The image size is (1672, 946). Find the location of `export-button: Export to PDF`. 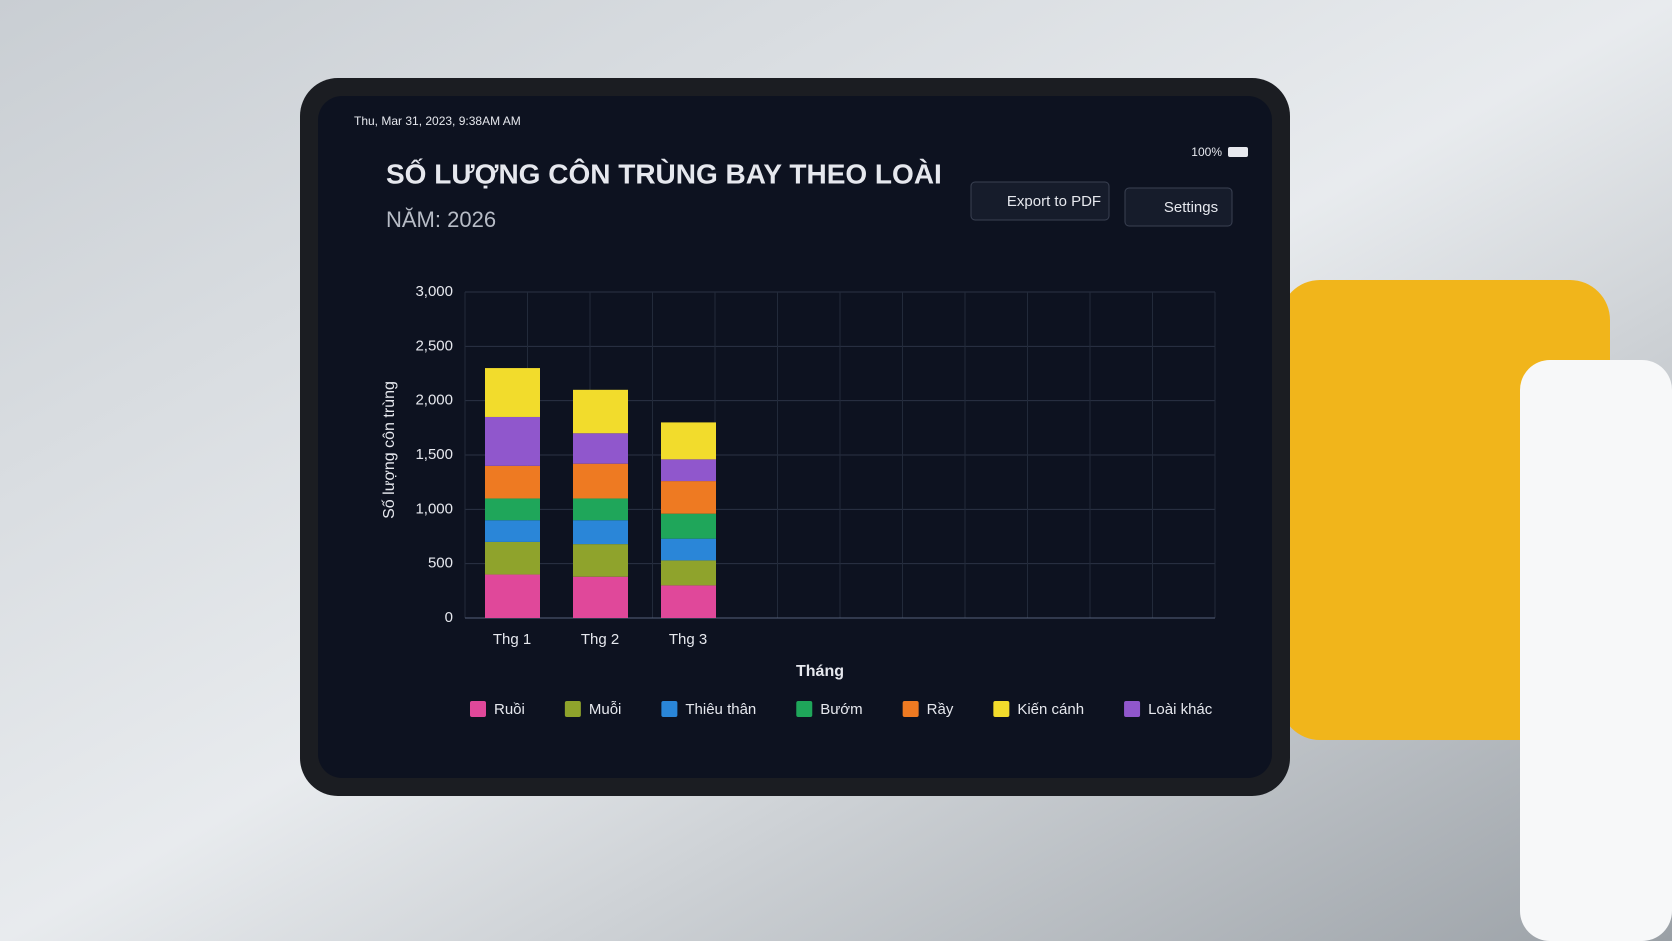

export-button: Export to PDF is located at coordinates (1040, 201).